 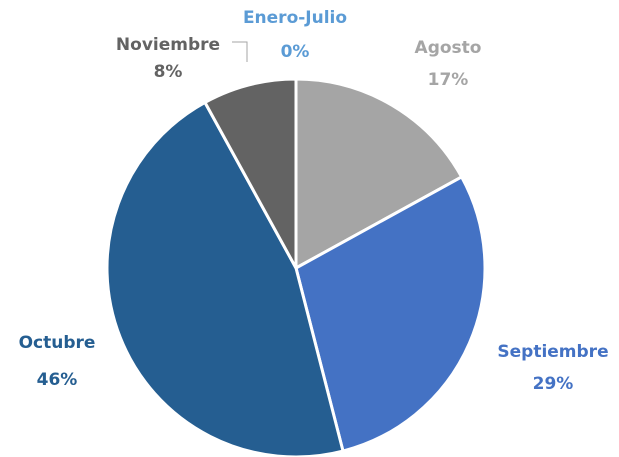 What do you see at coordinates (295, 52) in the screenshot?
I see `value-label: 0%` at bounding box center [295, 52].